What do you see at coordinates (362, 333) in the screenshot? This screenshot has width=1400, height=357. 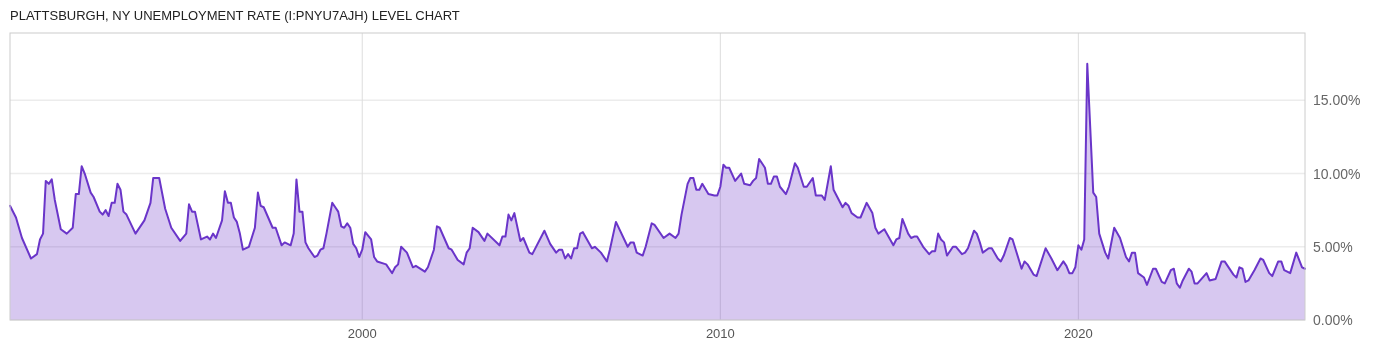 I see `x-tick-label: 2000` at bounding box center [362, 333].